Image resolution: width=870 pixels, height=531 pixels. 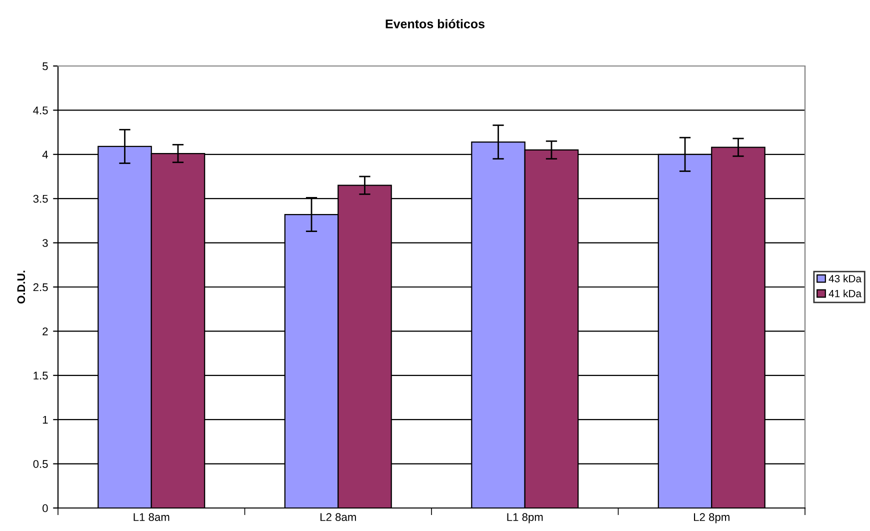 What do you see at coordinates (338, 517) in the screenshot?
I see `x-tick-label: L2 8am` at bounding box center [338, 517].